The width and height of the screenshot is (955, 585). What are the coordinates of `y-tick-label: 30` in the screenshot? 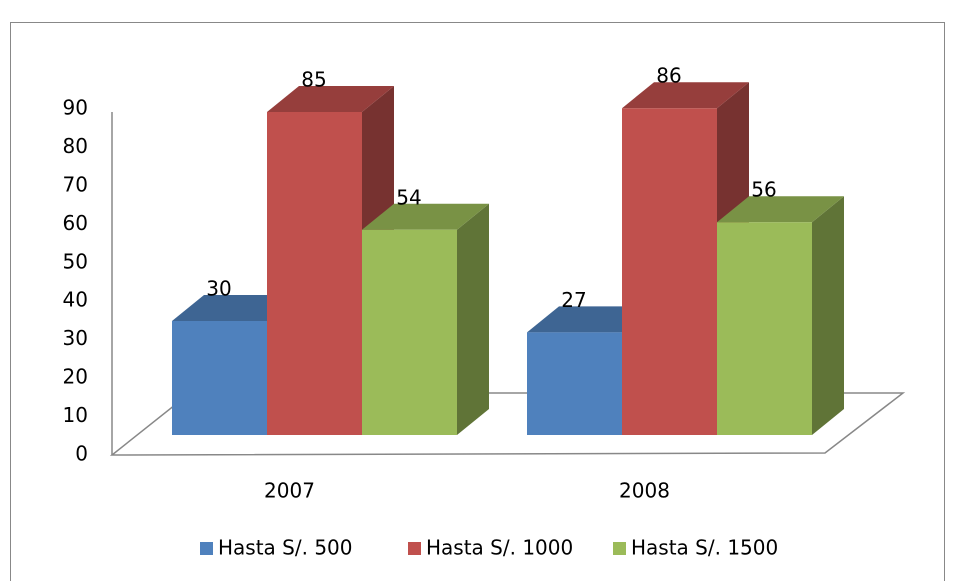 It's located at (75, 338).